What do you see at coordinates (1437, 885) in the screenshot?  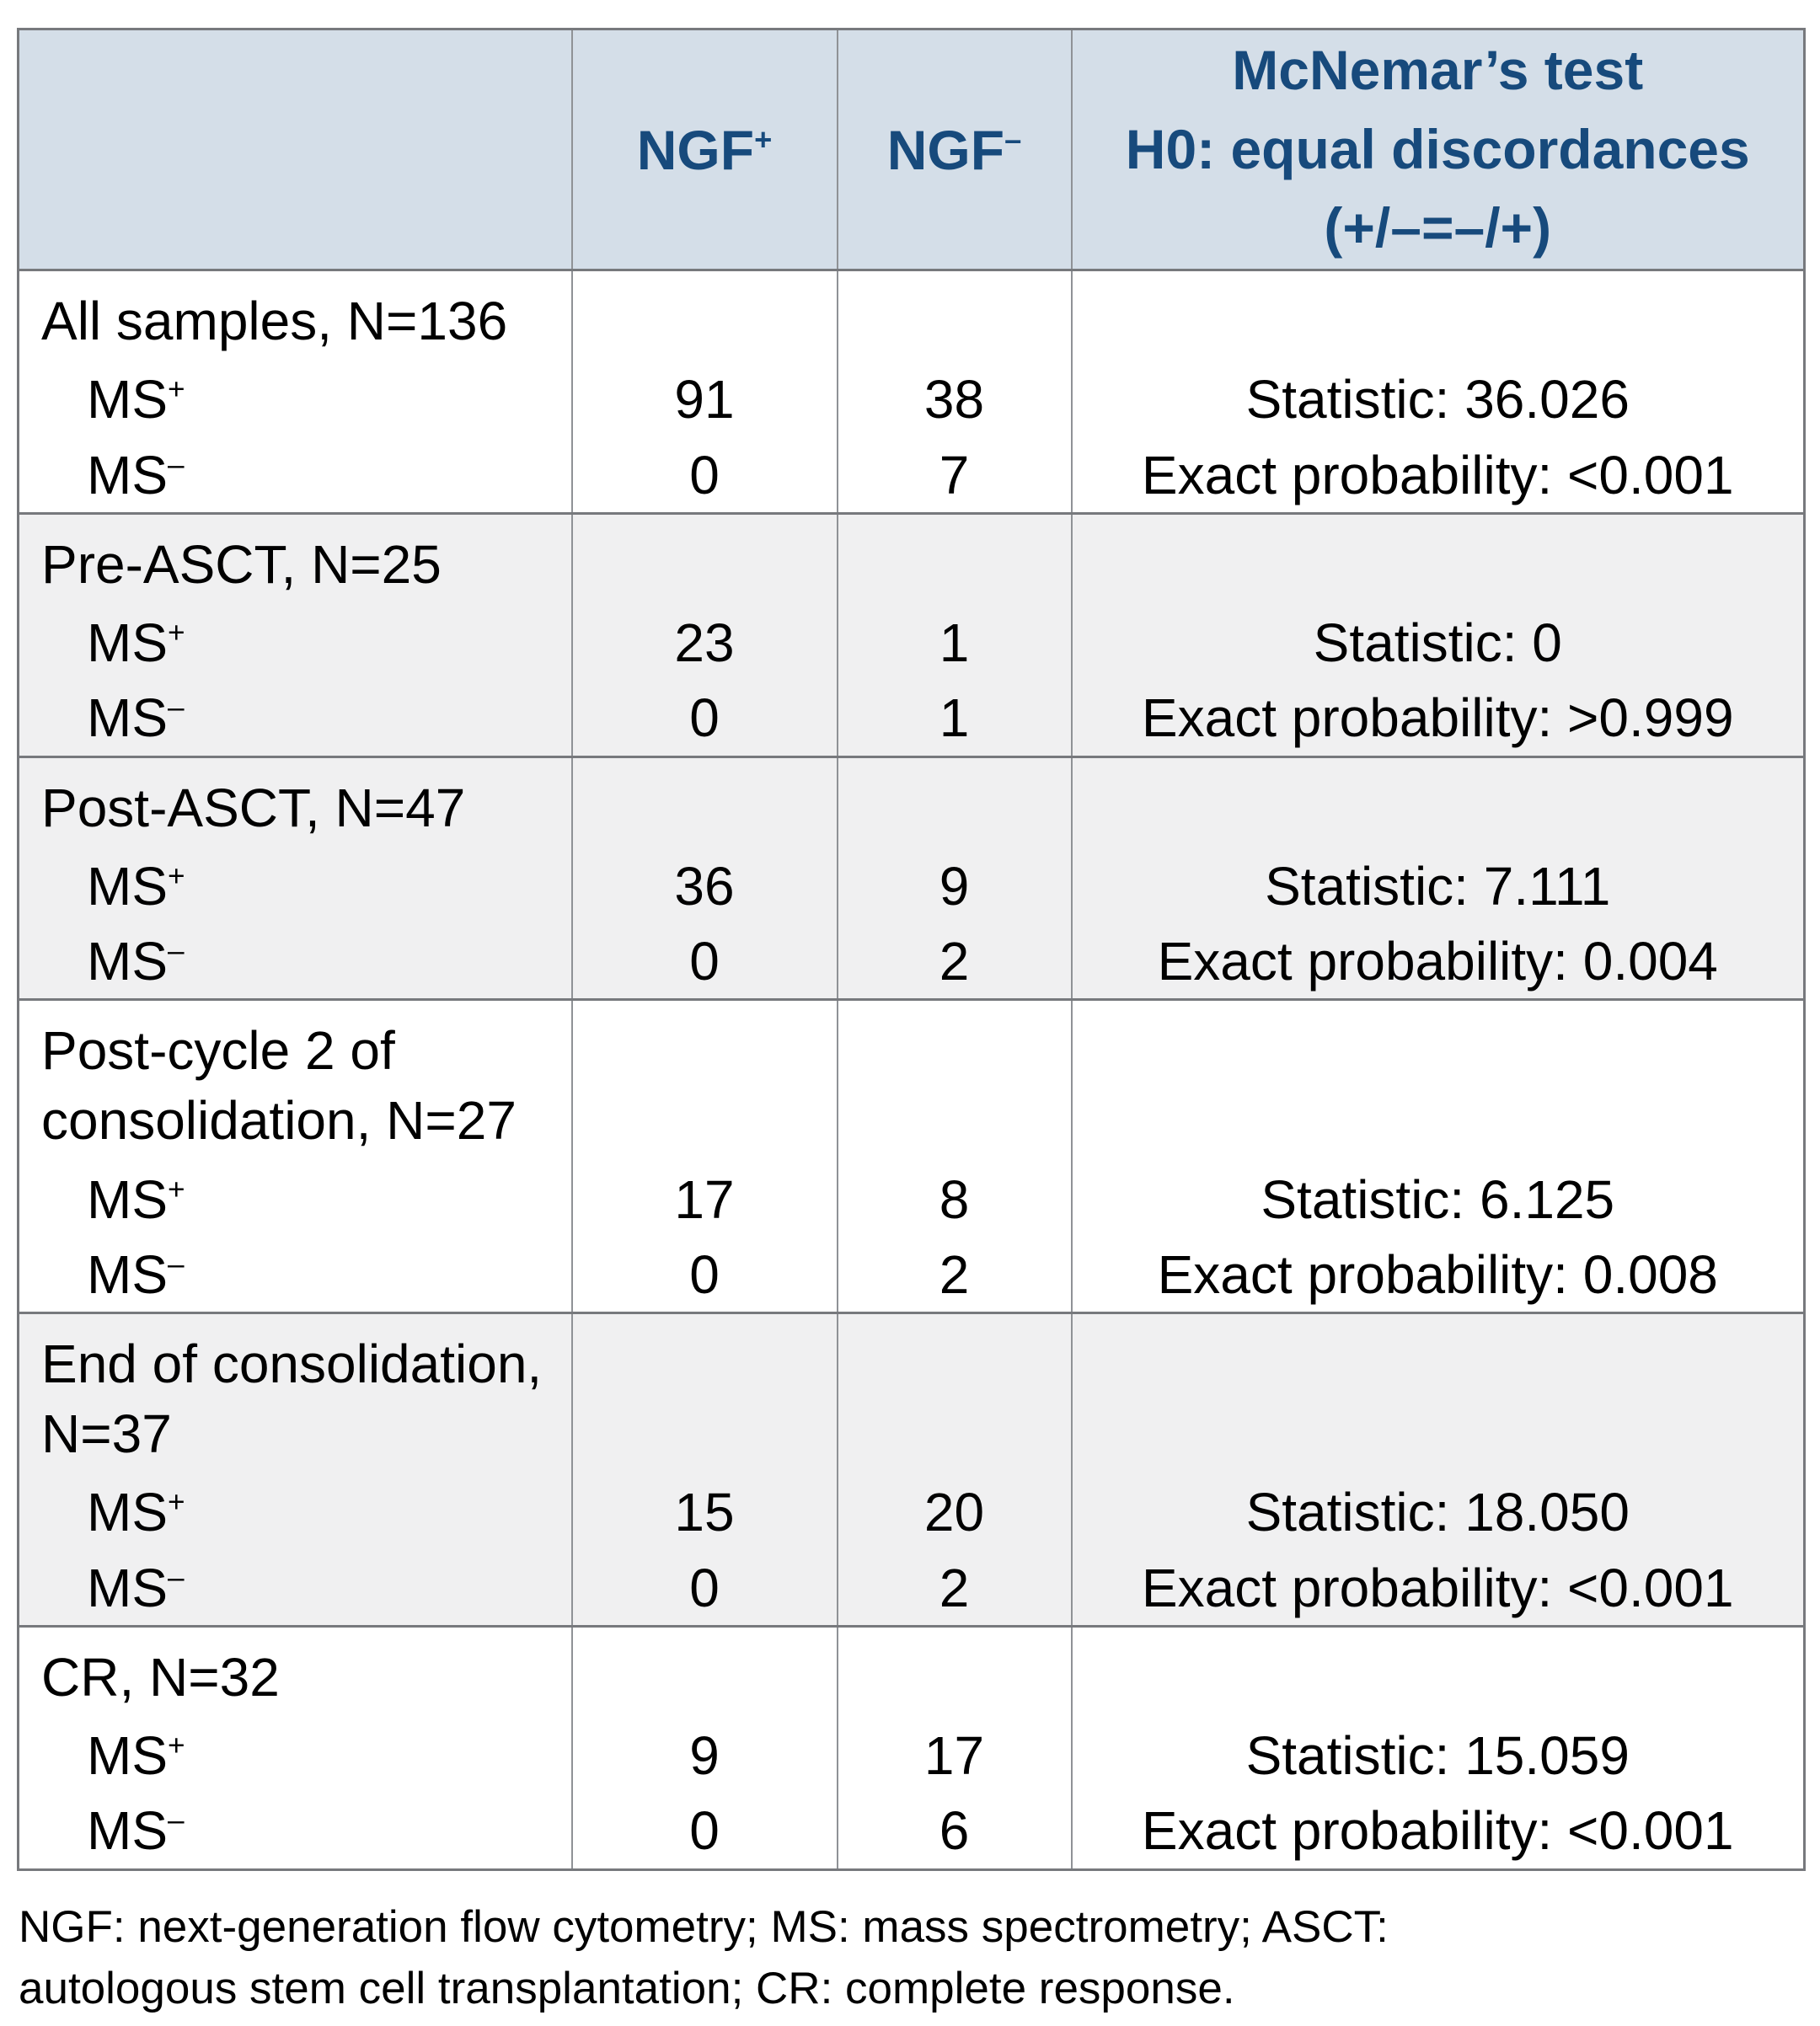 I see `mcnemar-stat-line: Statistic: 7.111` at bounding box center [1437, 885].